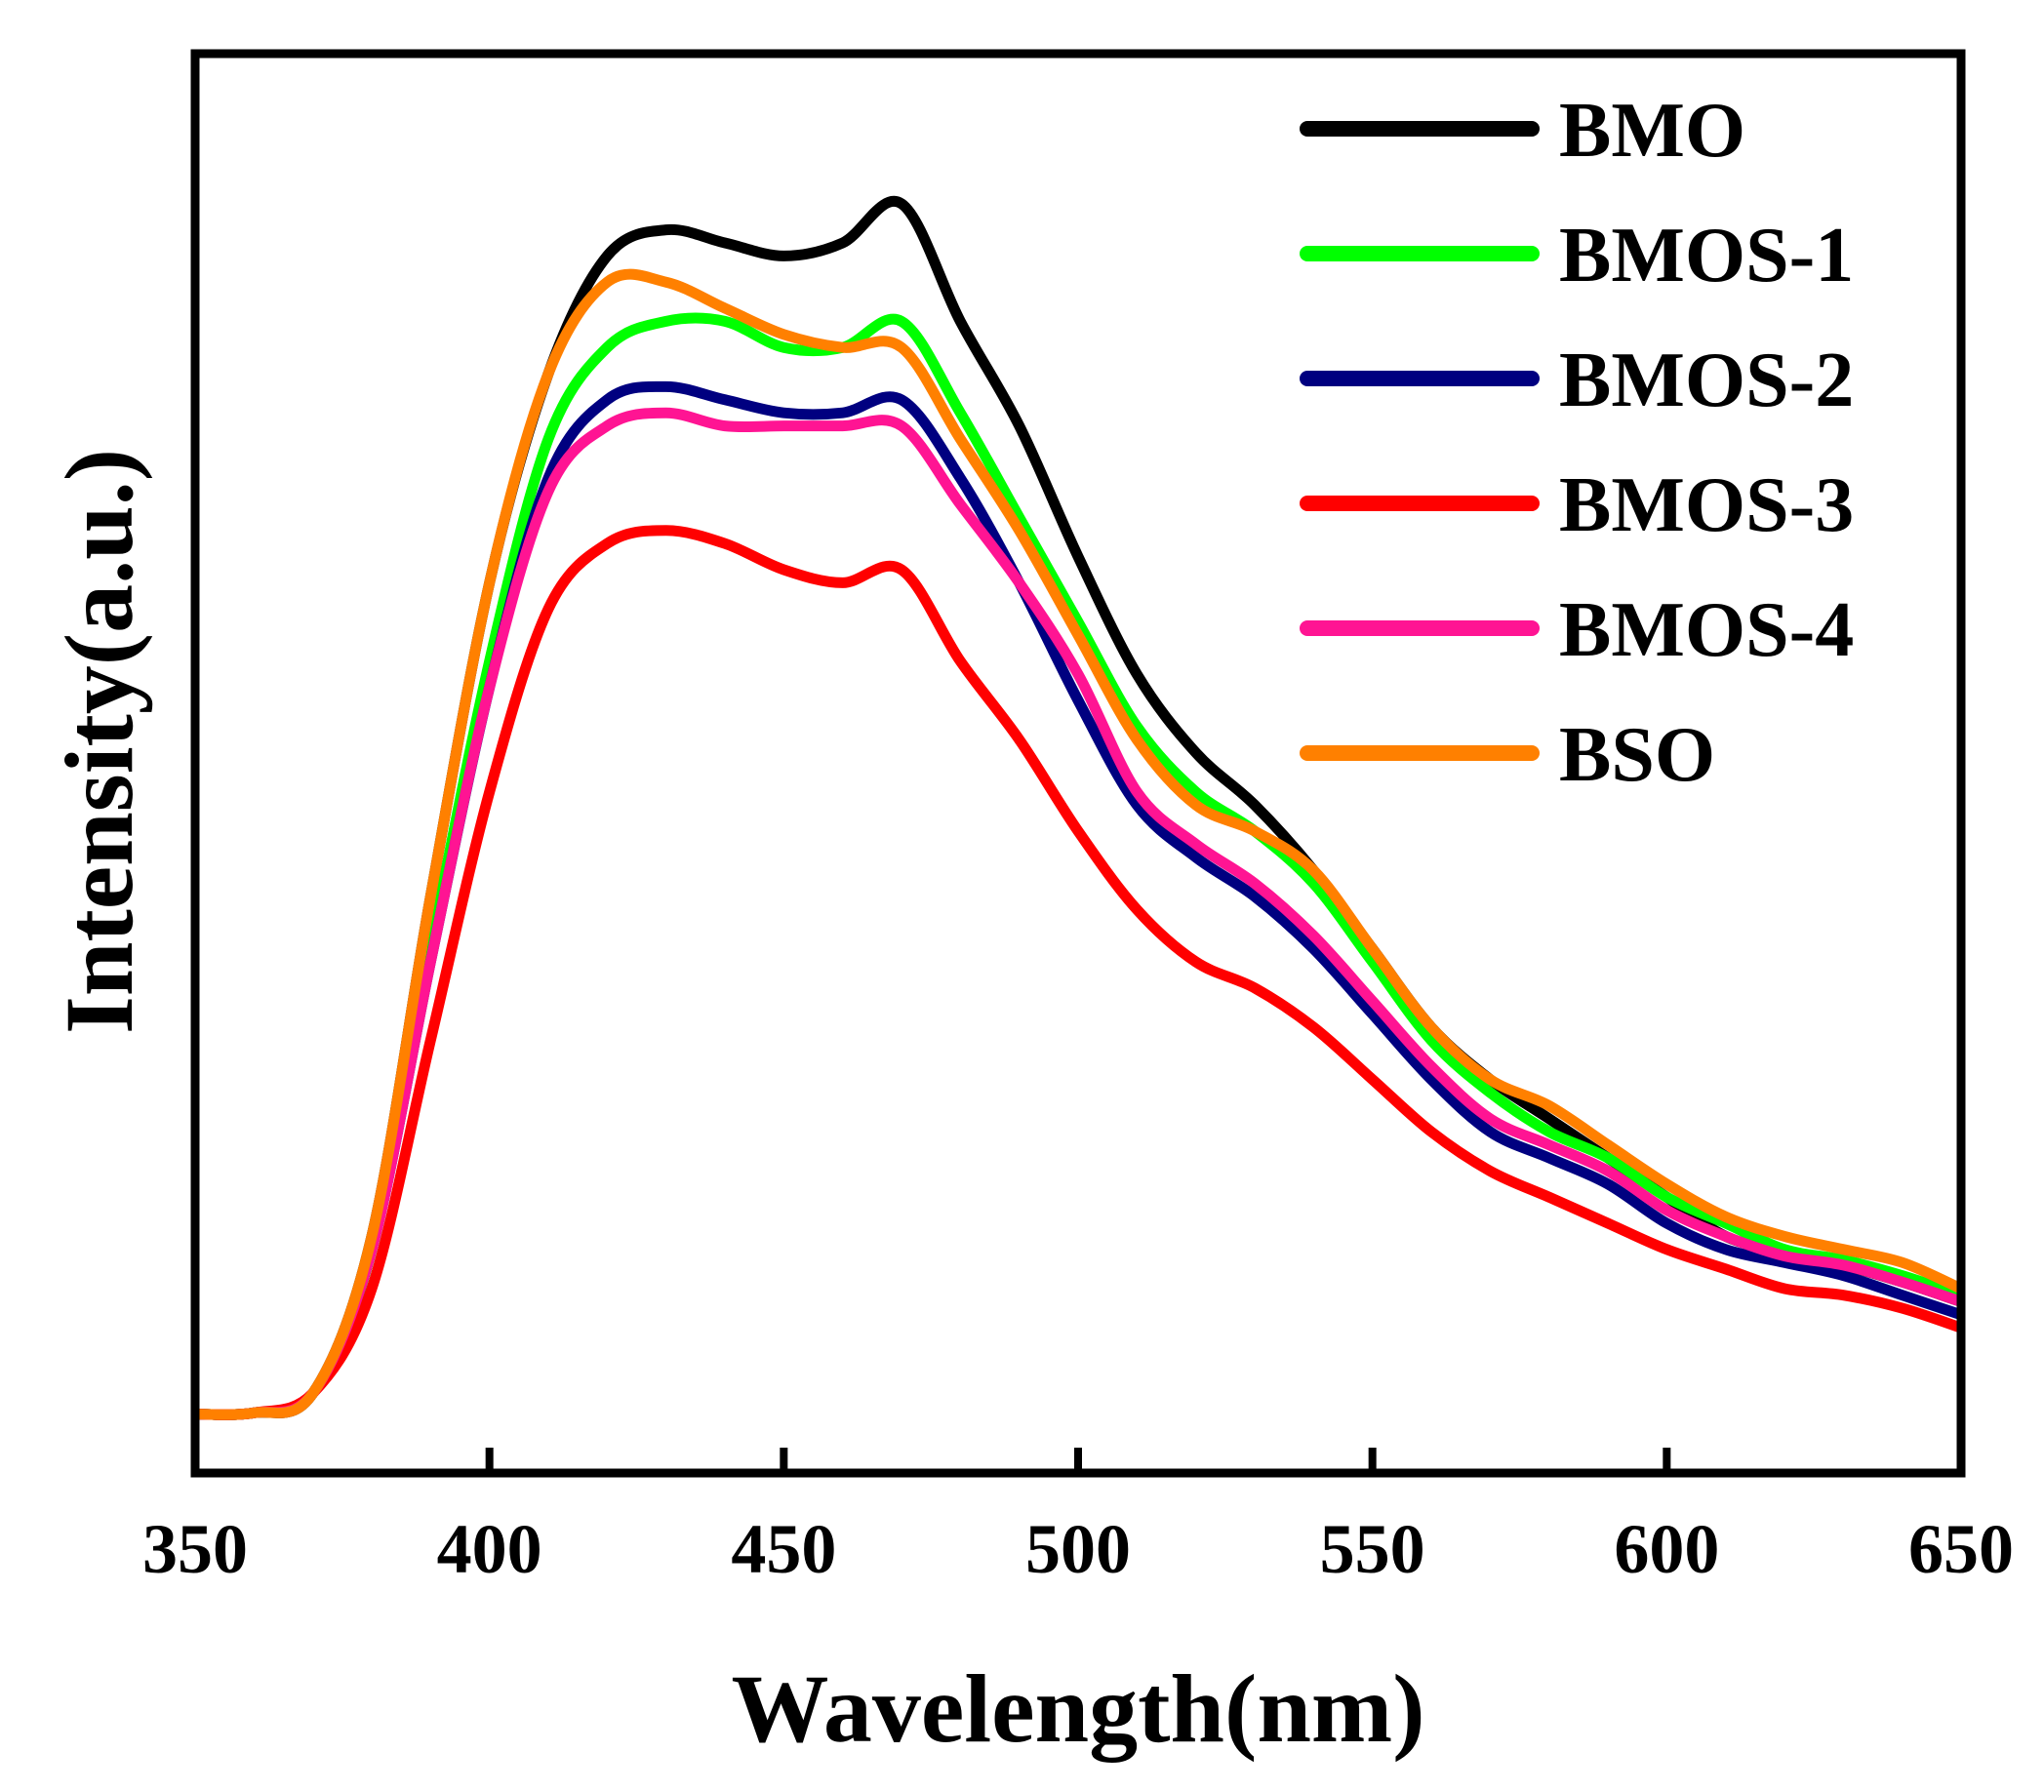 The width and height of the screenshot is (2044, 1792). What do you see at coordinates (1706, 381) in the screenshot?
I see `legend-label-bmos-2: BMOS-2` at bounding box center [1706, 381].